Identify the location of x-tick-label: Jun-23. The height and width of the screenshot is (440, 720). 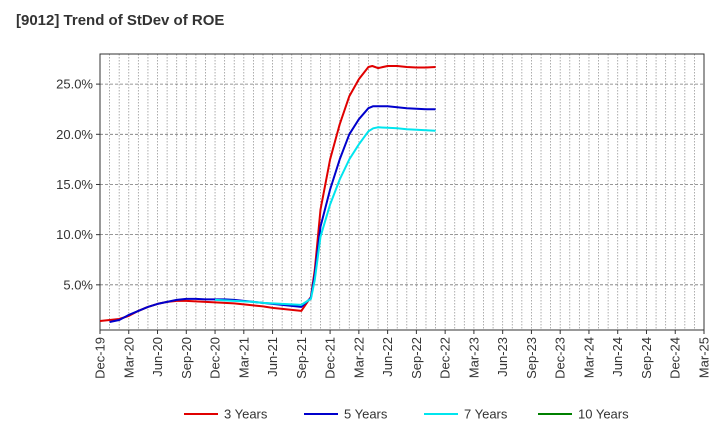
(502, 357).